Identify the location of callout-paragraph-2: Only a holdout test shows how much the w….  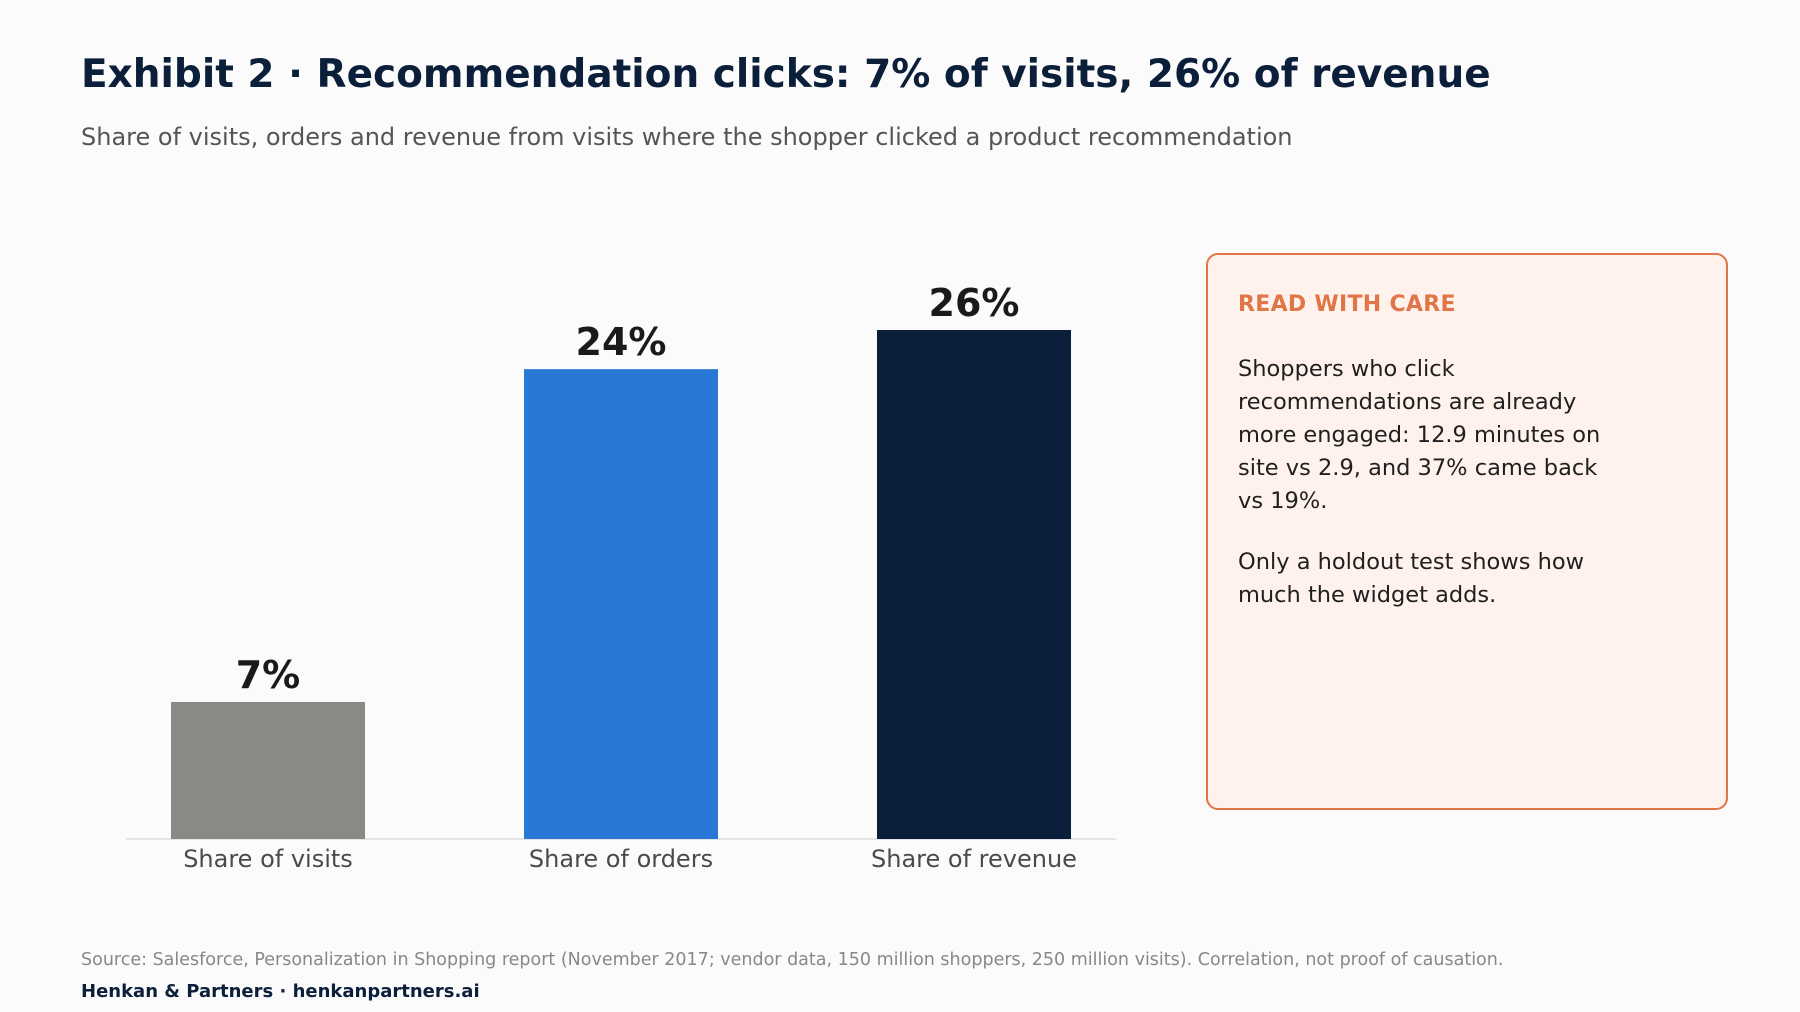
(1411, 578).